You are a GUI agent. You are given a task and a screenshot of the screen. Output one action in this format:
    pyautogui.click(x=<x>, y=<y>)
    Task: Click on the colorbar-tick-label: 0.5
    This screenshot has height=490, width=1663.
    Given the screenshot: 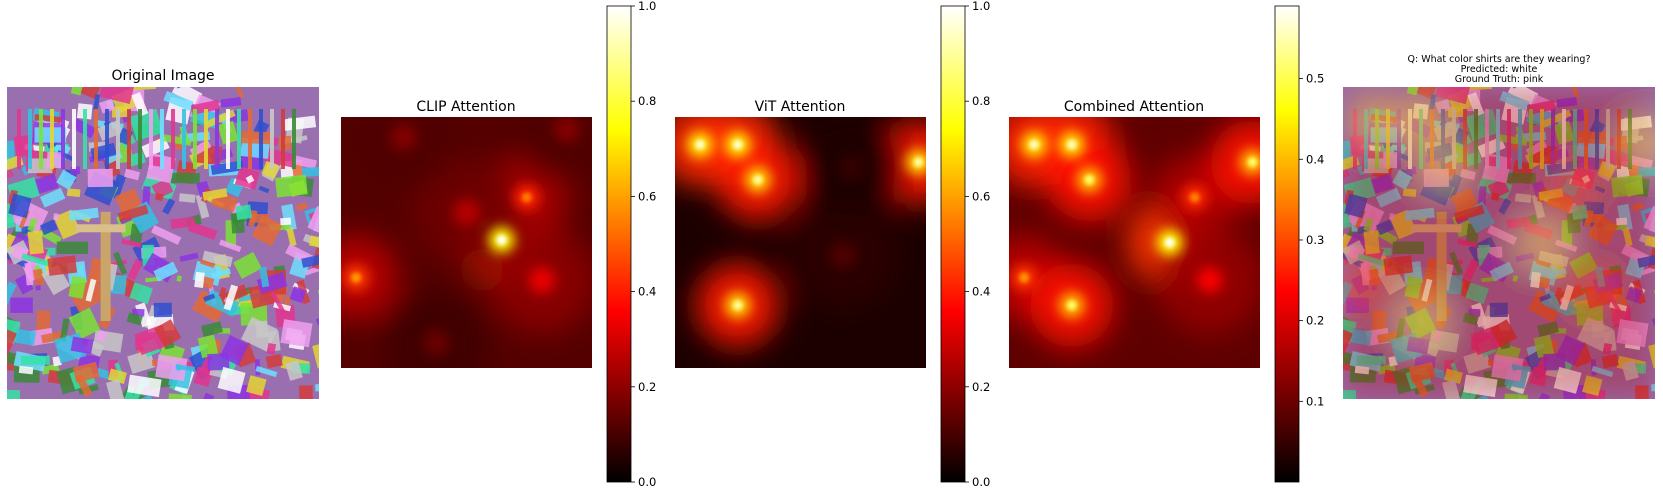 What is the action you would take?
    pyautogui.click(x=1315, y=79)
    